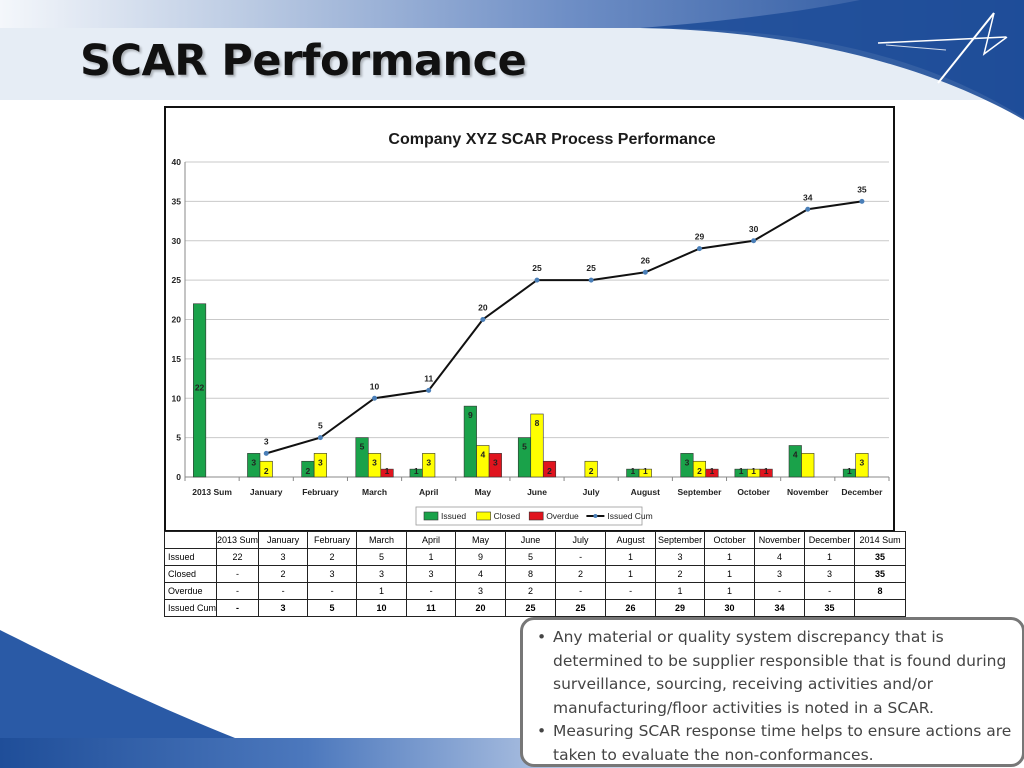  What do you see at coordinates (190, 540) in the screenshot?
I see `table-corner-cell` at bounding box center [190, 540].